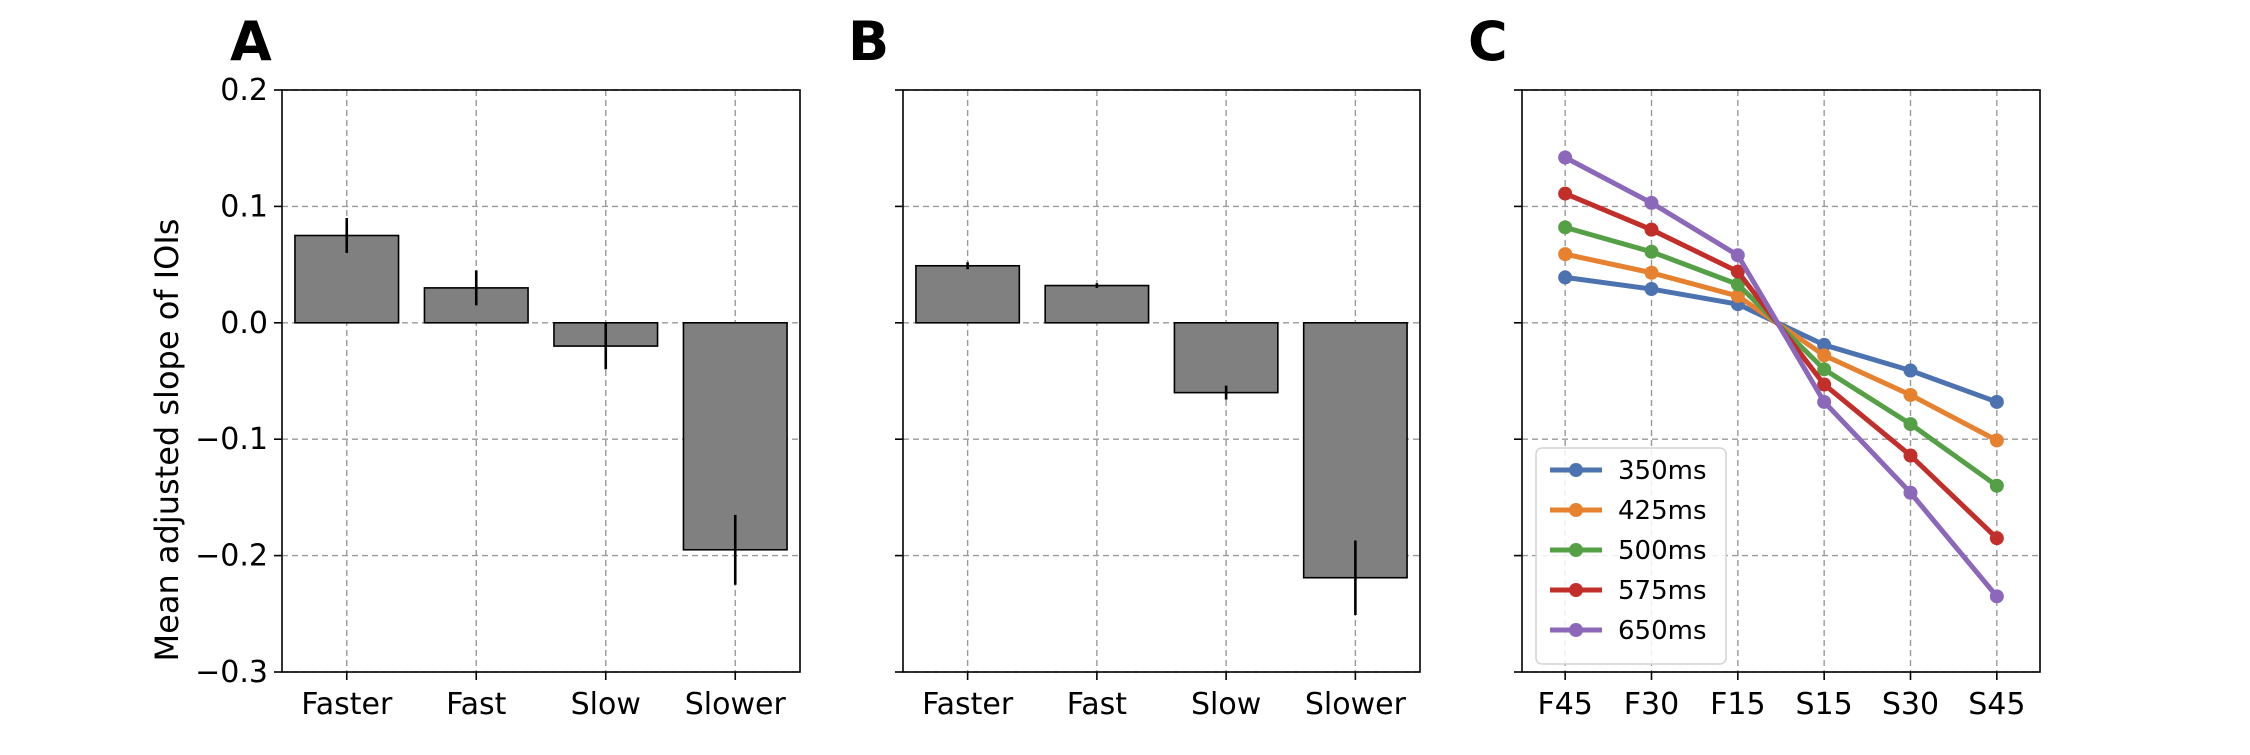 The image size is (2250, 755). What do you see at coordinates (231, 672) in the screenshot?
I see `y-tick-label: −0.3` at bounding box center [231, 672].